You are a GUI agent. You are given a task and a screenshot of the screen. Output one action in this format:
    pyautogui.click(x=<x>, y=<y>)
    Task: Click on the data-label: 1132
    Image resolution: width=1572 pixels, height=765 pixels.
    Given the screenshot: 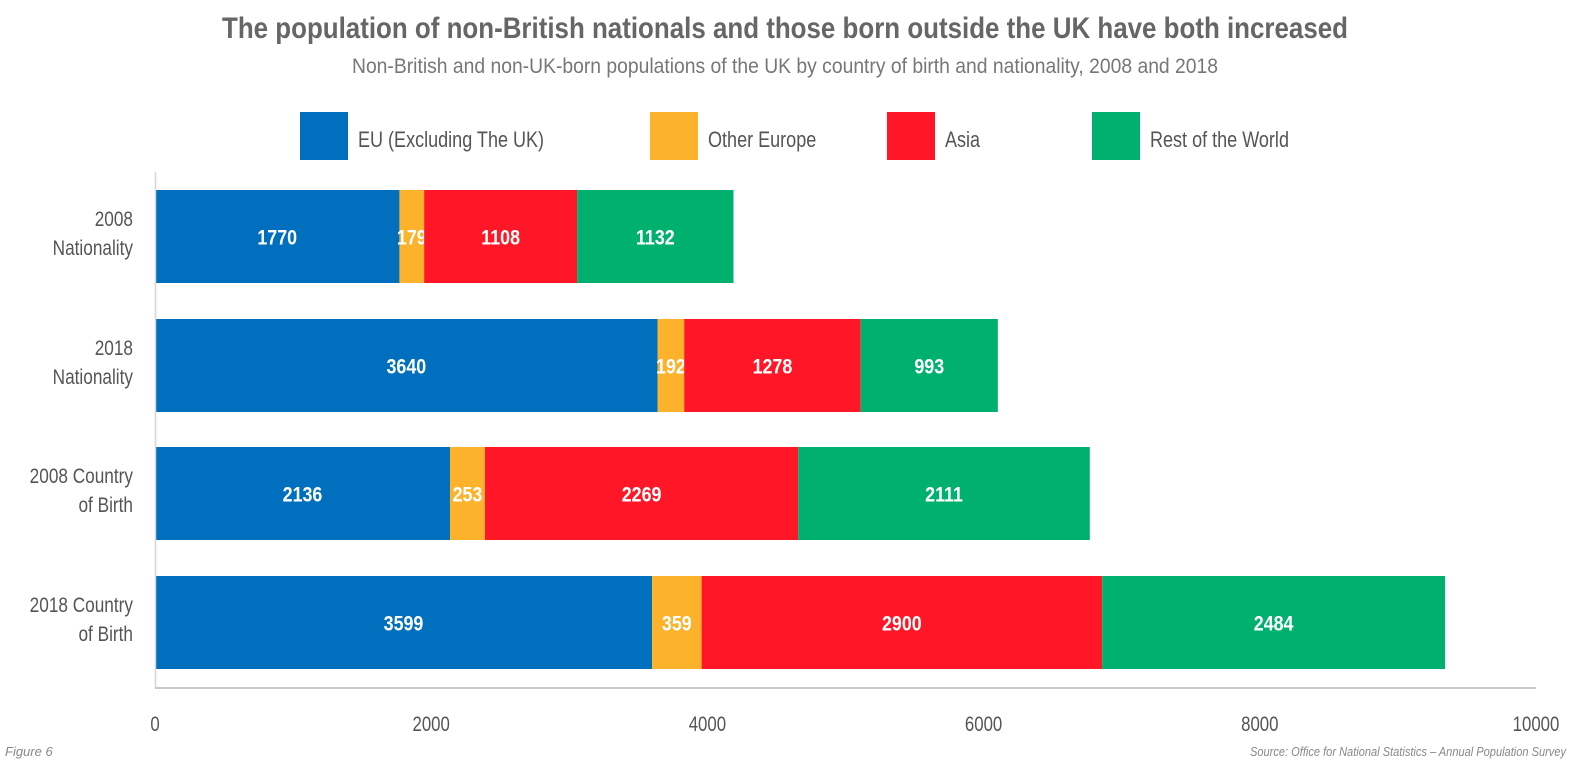 What is the action you would take?
    pyautogui.click(x=655, y=238)
    